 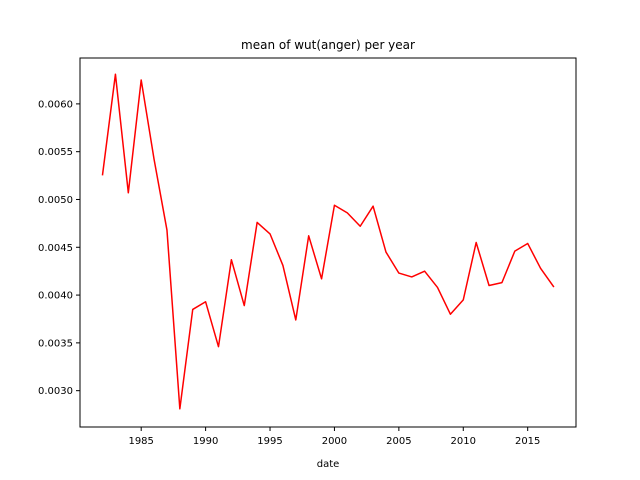 What do you see at coordinates (55, 391) in the screenshot?
I see `y-tick-label: 0.0030` at bounding box center [55, 391].